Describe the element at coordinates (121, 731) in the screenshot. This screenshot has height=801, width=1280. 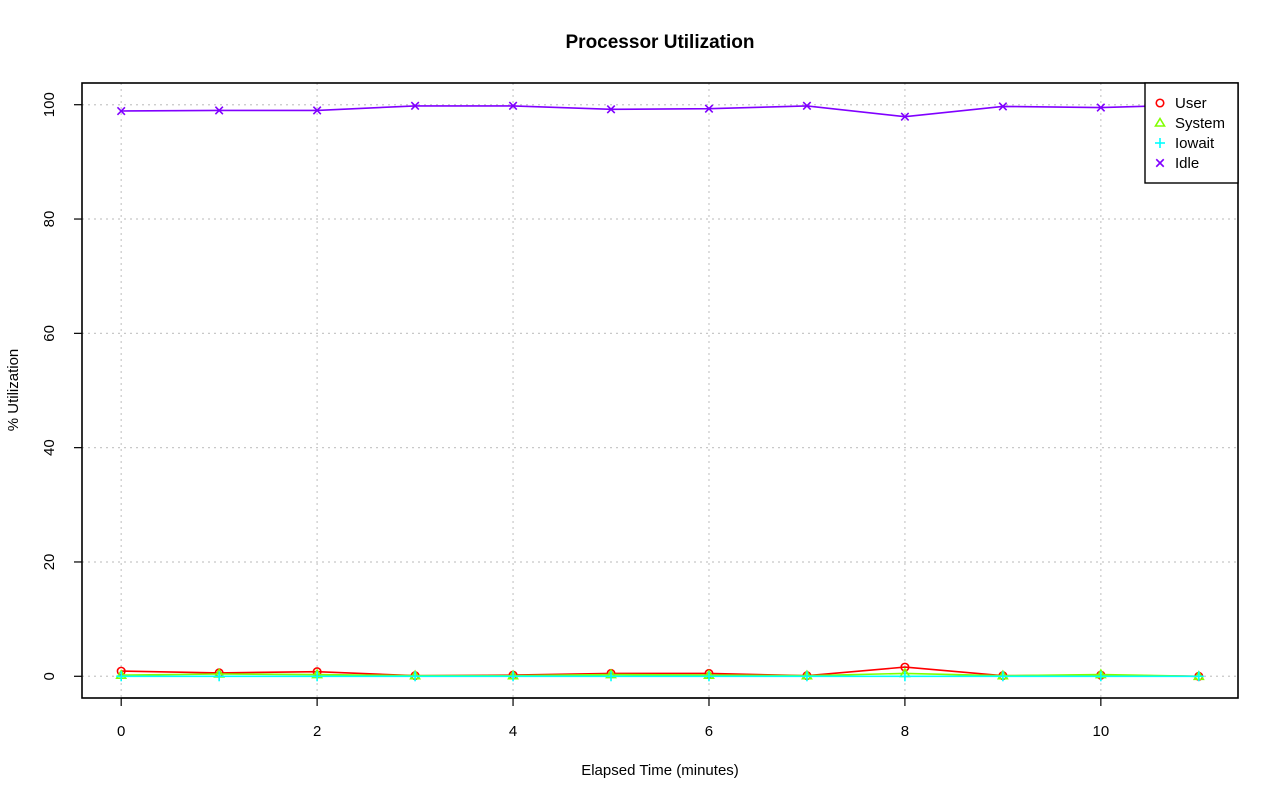
I see `x-tick-label: 0` at that location.